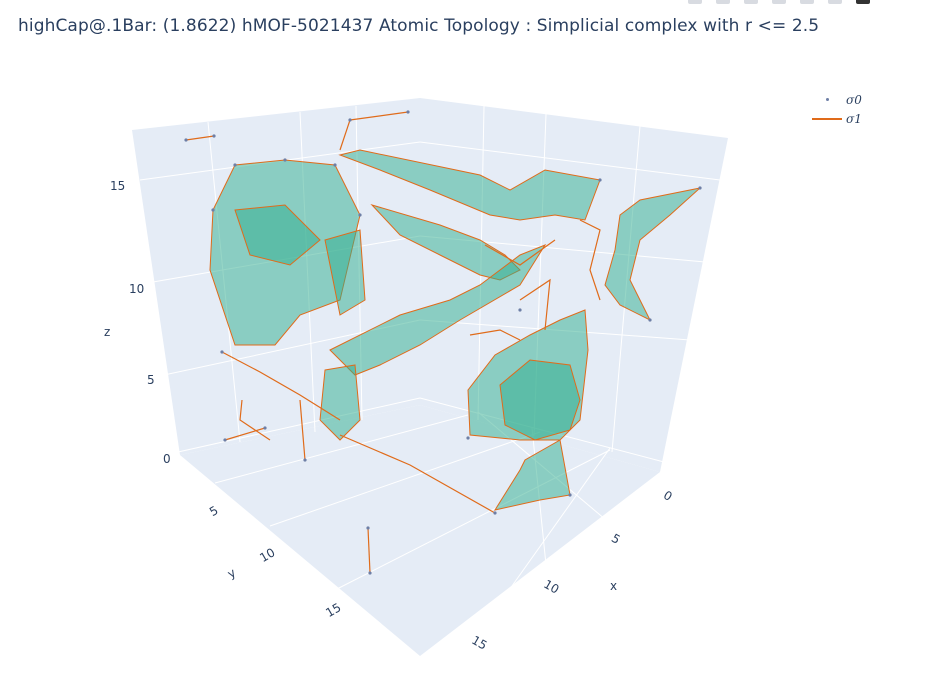 The height and width of the screenshot is (687, 926). Describe the element at coordinates (137, 322) in the screenshot. I see `z-axis: z 0 5 10 15` at that location.